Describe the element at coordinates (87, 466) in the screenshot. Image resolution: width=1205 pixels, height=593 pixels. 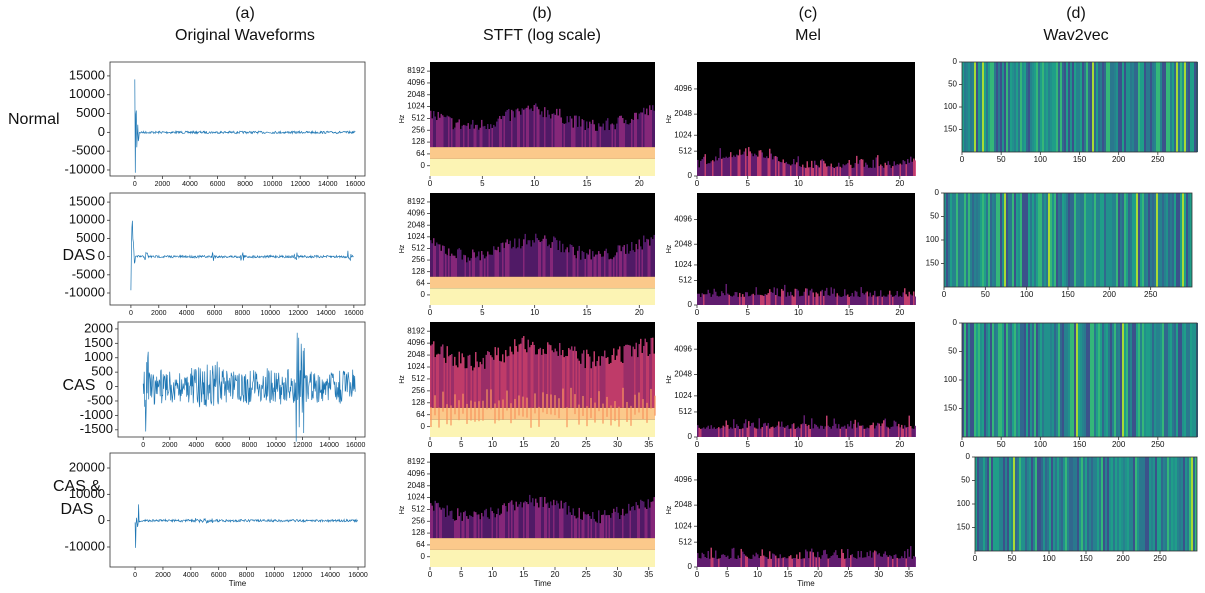
I see `y-tick-label: 20000` at that location.